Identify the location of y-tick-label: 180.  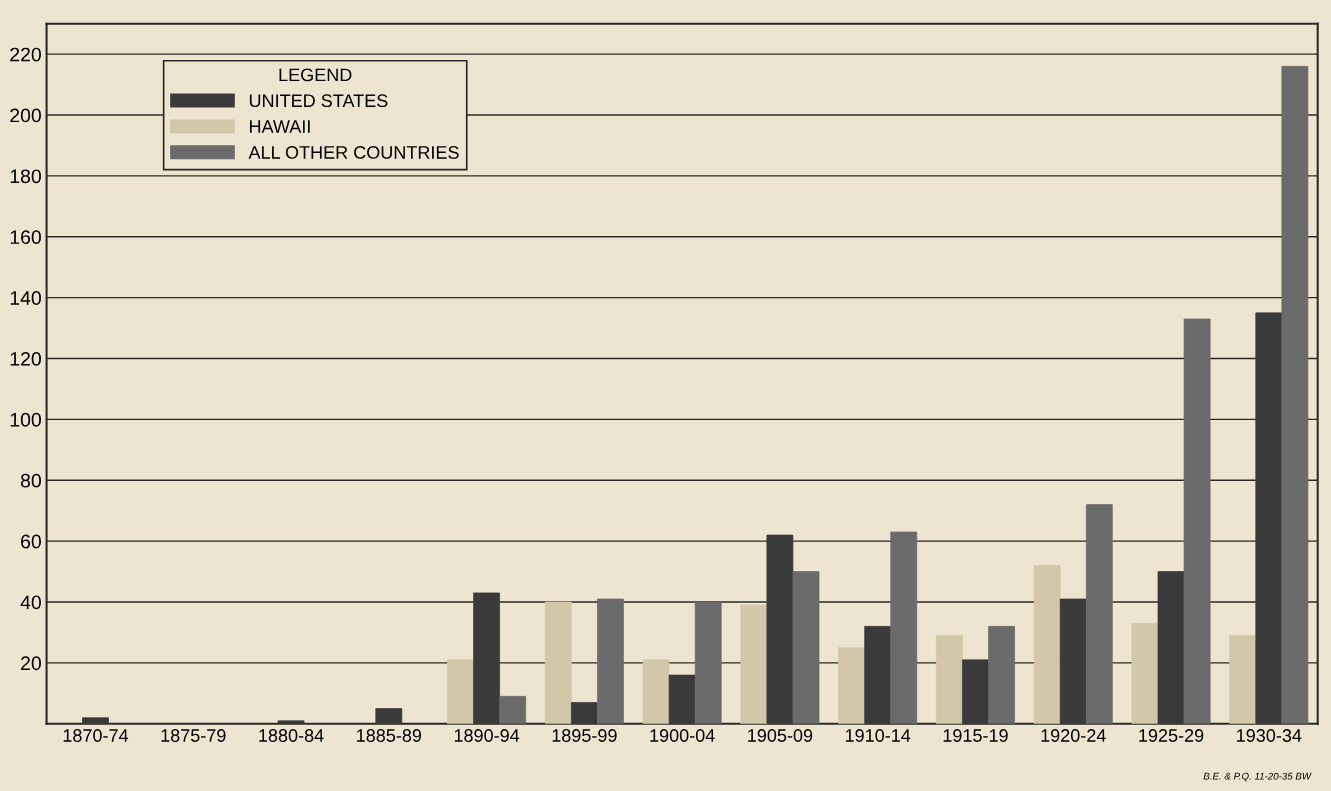
(25, 176).